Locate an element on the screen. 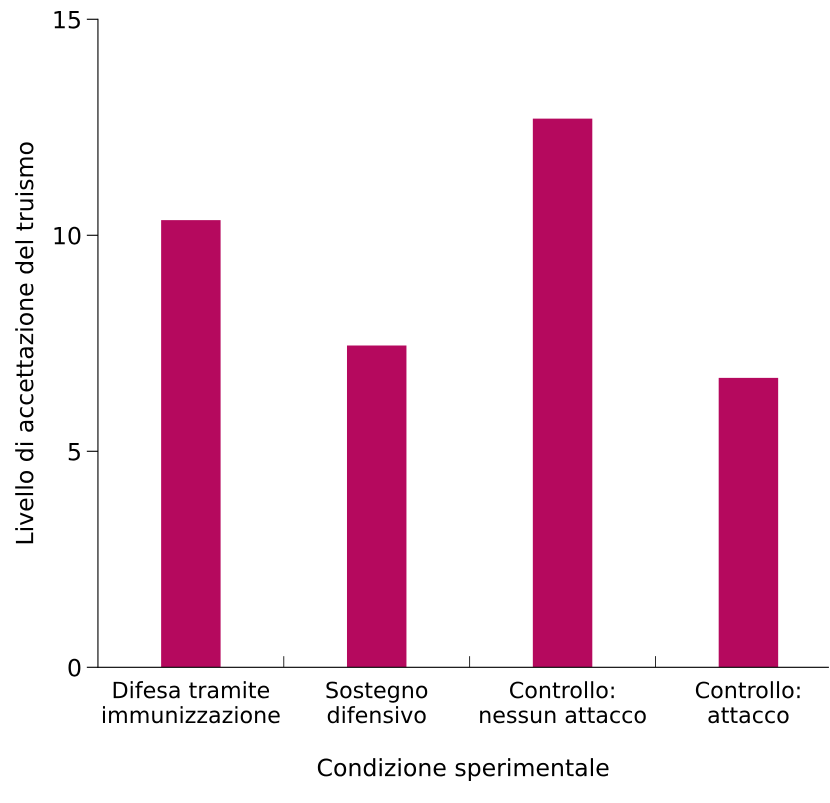  x-tick-label: Sostegno difensivo is located at coordinates (377, 703).